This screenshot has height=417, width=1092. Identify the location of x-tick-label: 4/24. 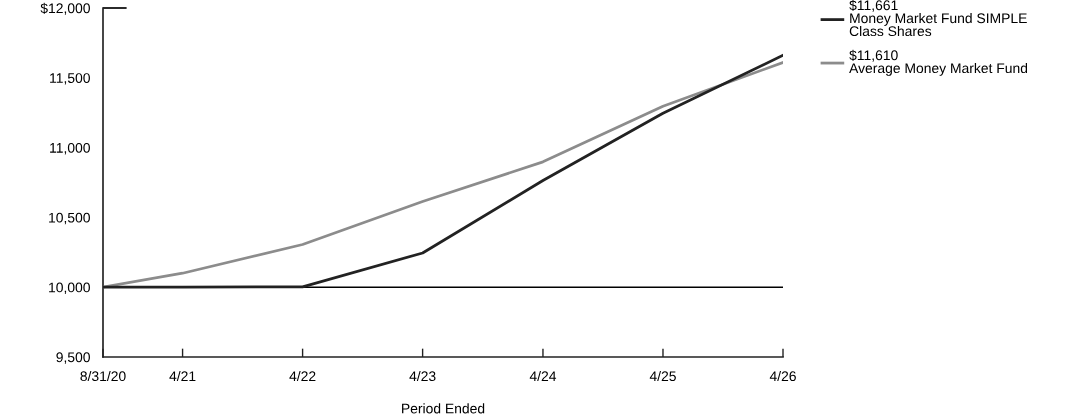
(543, 376).